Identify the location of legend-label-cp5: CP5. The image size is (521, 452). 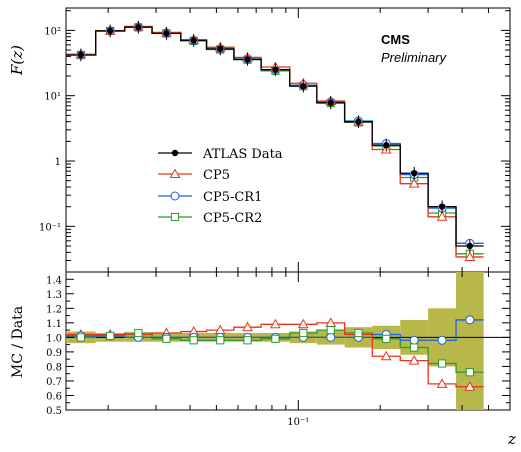
(216, 175).